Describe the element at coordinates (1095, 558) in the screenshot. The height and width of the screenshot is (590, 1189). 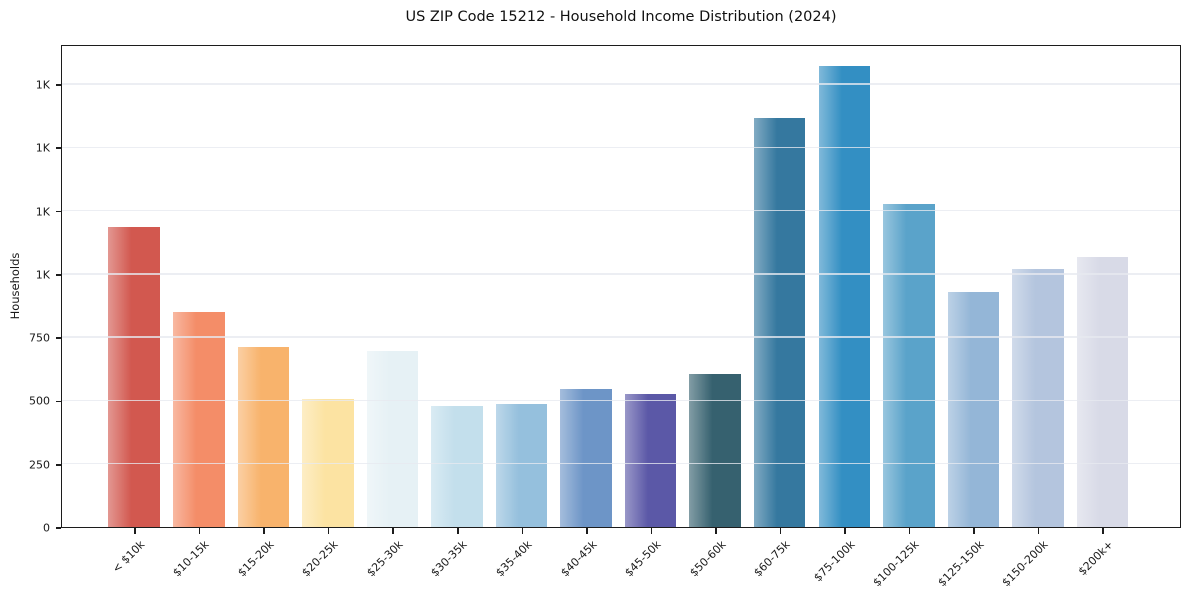
I see `x-tick-label: $200k+` at that location.